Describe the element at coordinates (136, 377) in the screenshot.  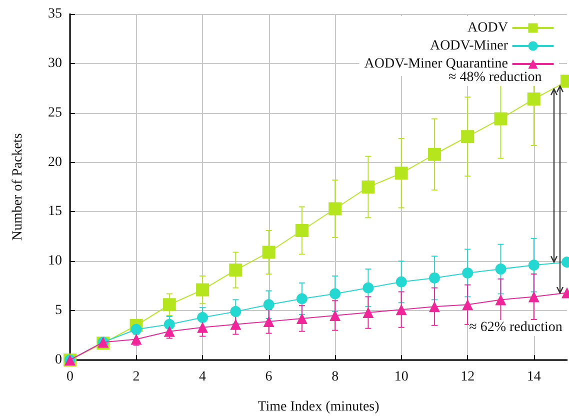
I see `x-tick-label: 2` at that location.